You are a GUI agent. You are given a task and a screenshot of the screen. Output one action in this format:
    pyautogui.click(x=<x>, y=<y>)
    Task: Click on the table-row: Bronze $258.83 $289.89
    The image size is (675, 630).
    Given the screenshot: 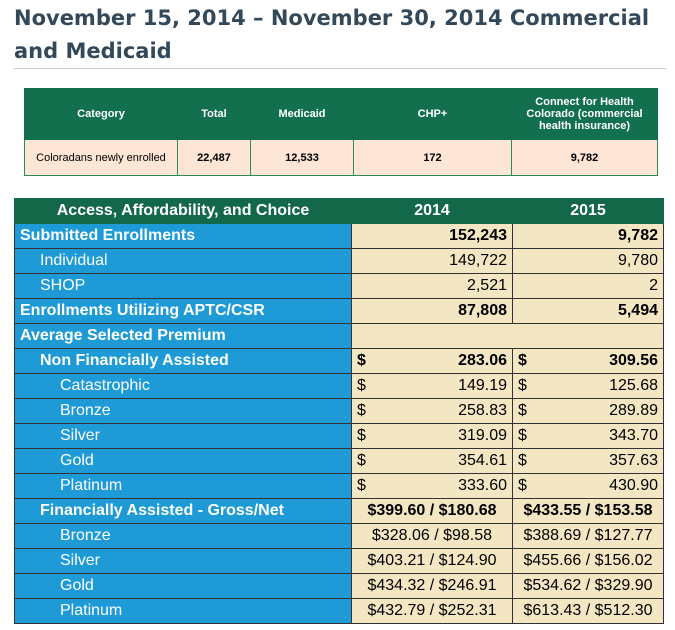 What is the action you would take?
    pyautogui.click(x=339, y=411)
    